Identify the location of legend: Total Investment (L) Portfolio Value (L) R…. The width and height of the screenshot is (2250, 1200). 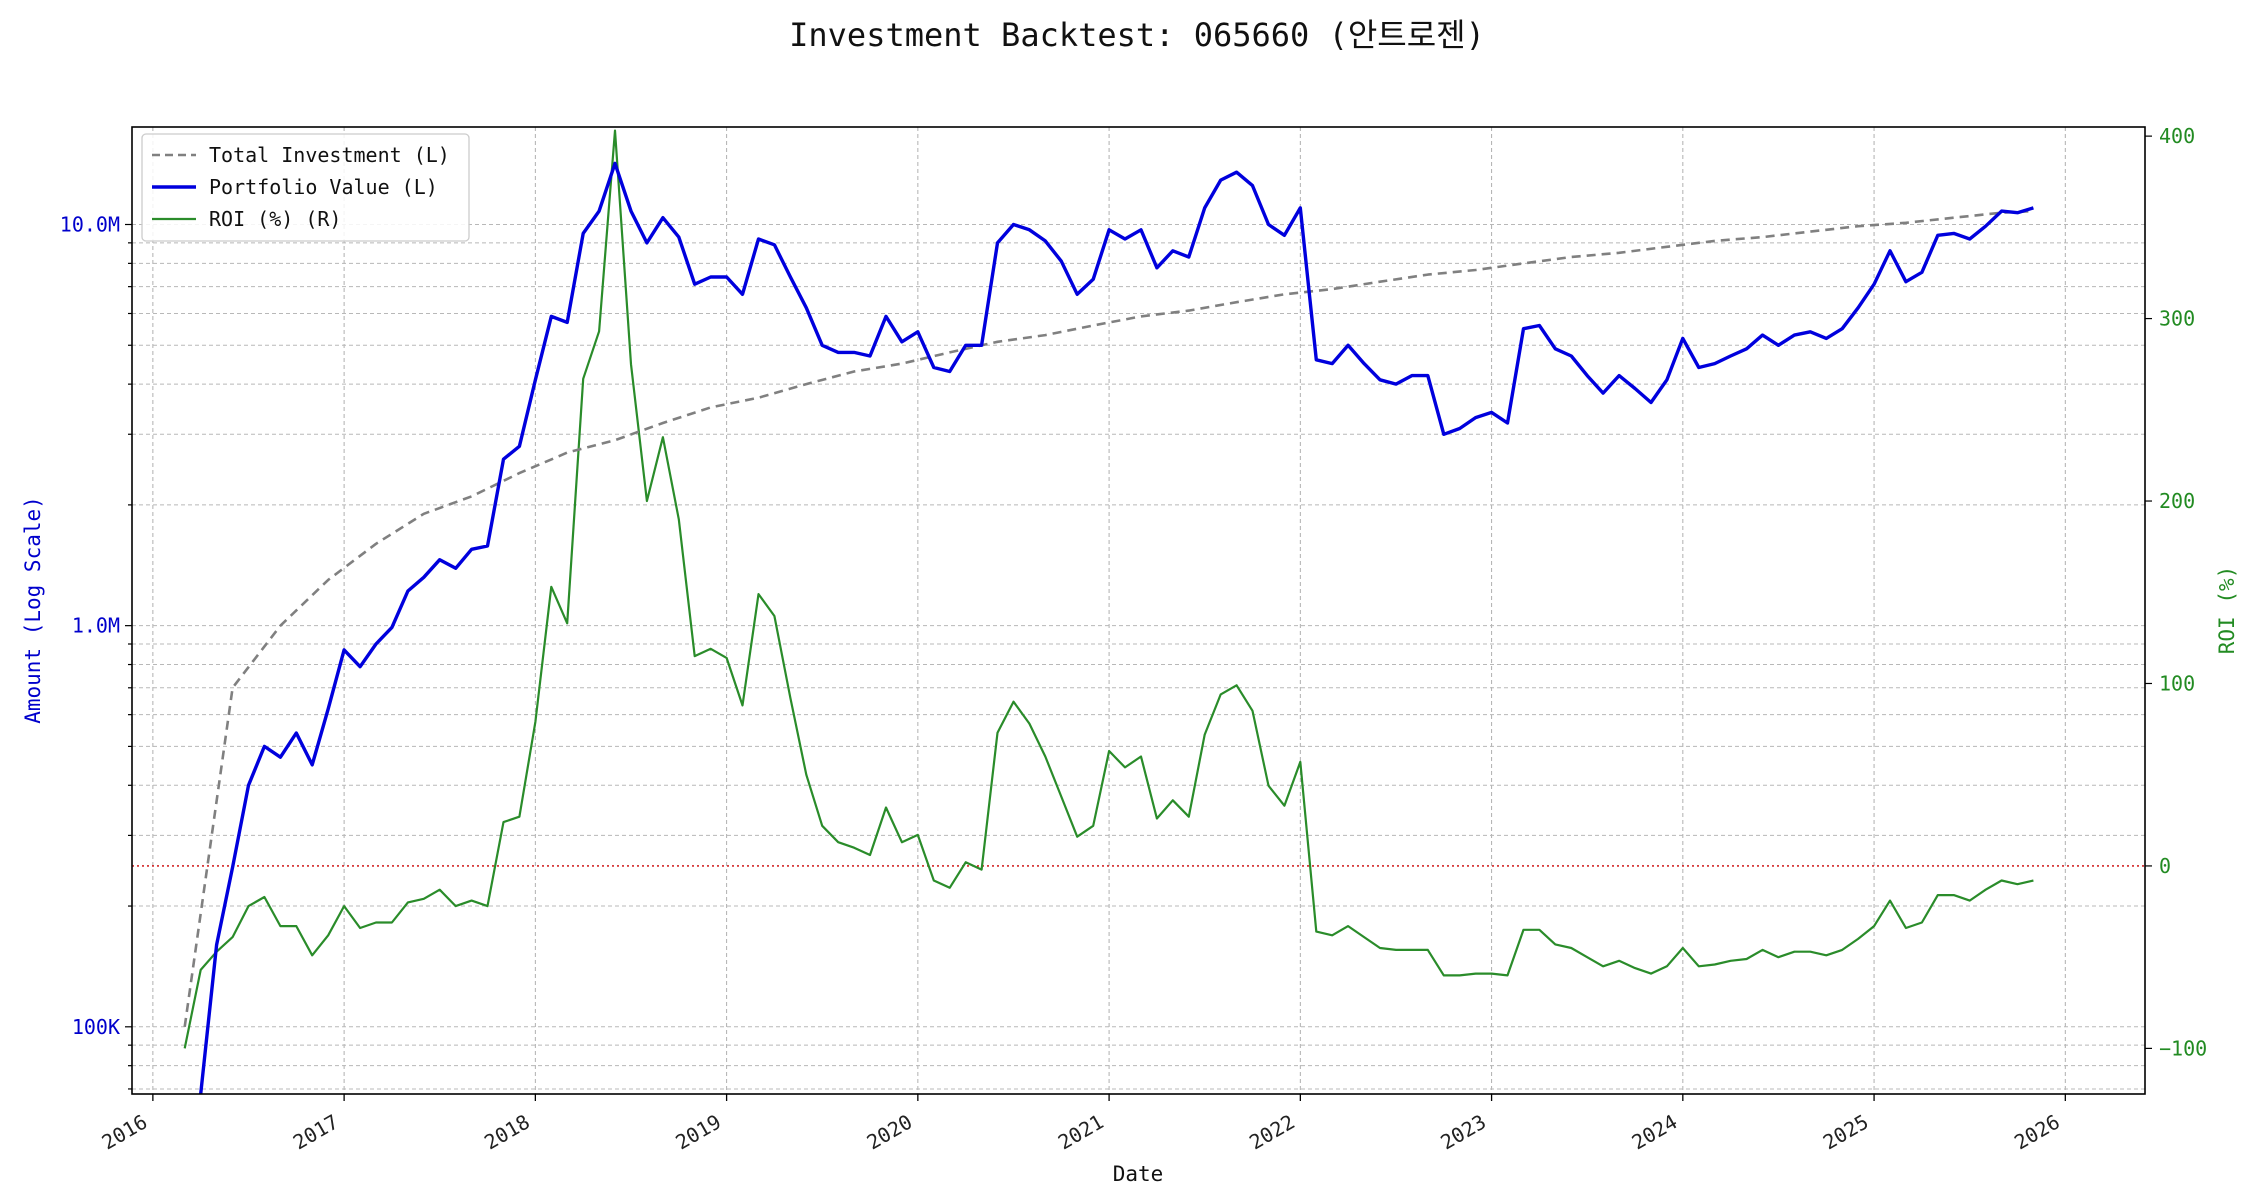
(305, 187).